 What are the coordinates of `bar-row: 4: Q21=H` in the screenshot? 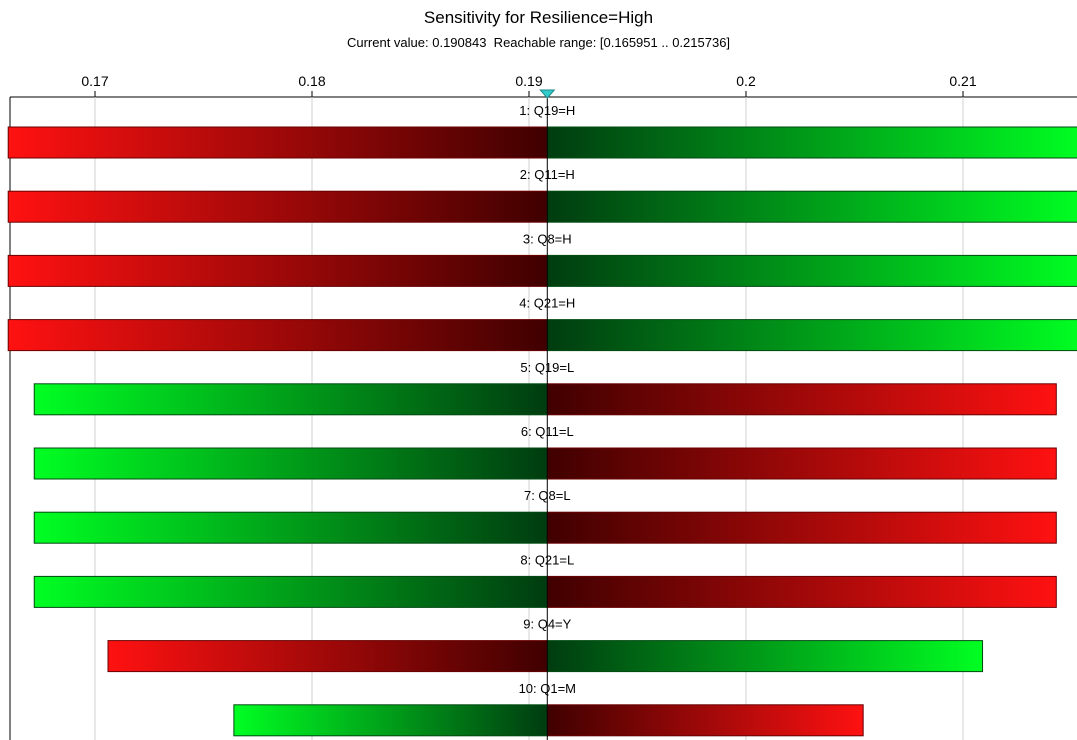 It's located at (542, 324).